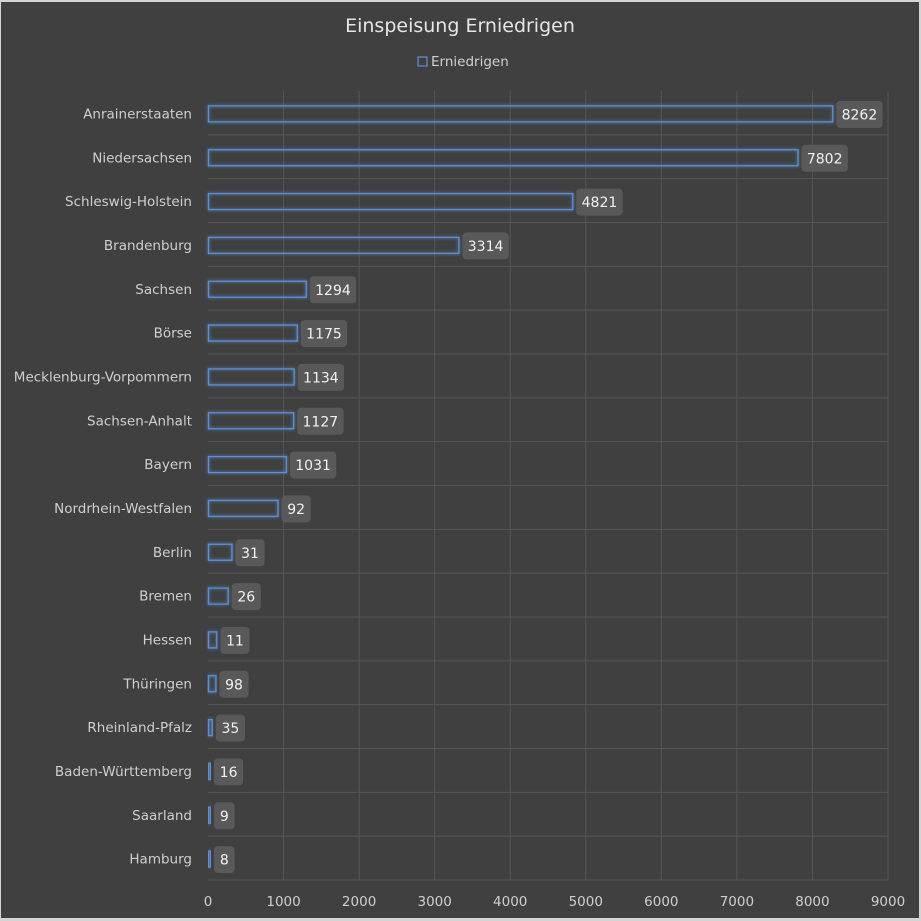  I want to click on tick-label: 8000, so click(812, 902).